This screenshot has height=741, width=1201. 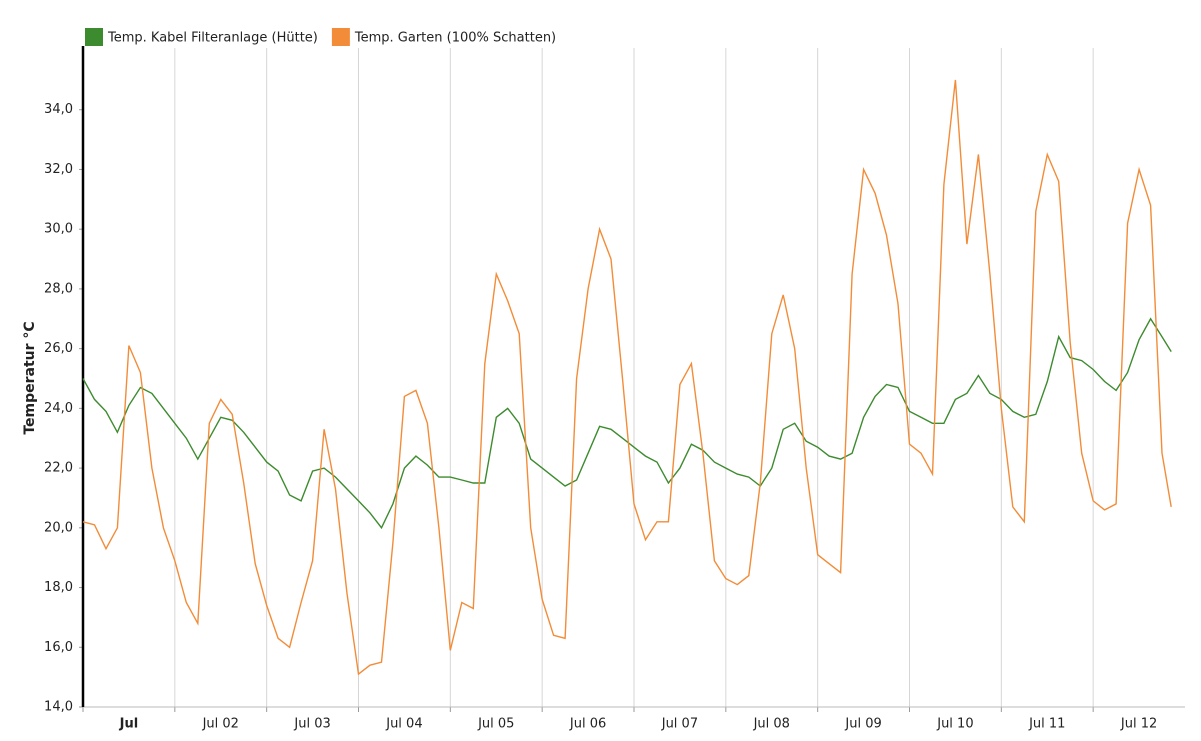 What do you see at coordinates (58, 527) in the screenshot?
I see `y-tick-label: 20,0` at bounding box center [58, 527].